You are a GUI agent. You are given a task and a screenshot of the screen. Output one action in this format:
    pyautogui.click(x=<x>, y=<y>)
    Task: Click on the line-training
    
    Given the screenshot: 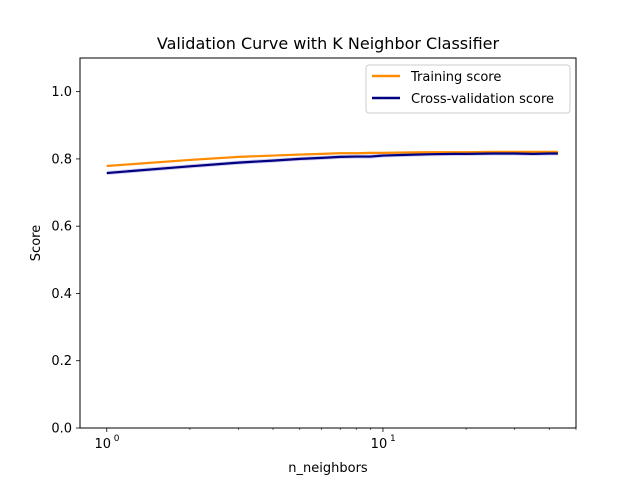 What is the action you would take?
    pyautogui.click(x=332, y=159)
    